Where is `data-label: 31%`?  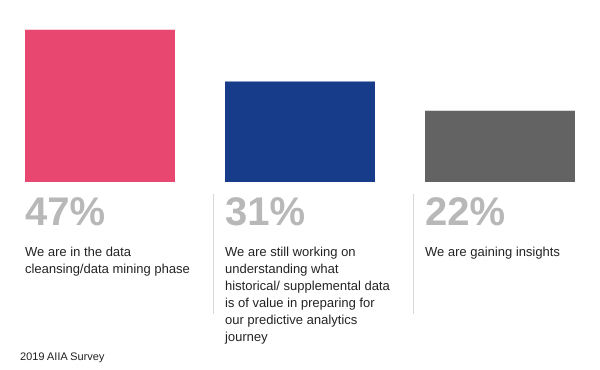
data-label: 31% is located at coordinates (265, 212).